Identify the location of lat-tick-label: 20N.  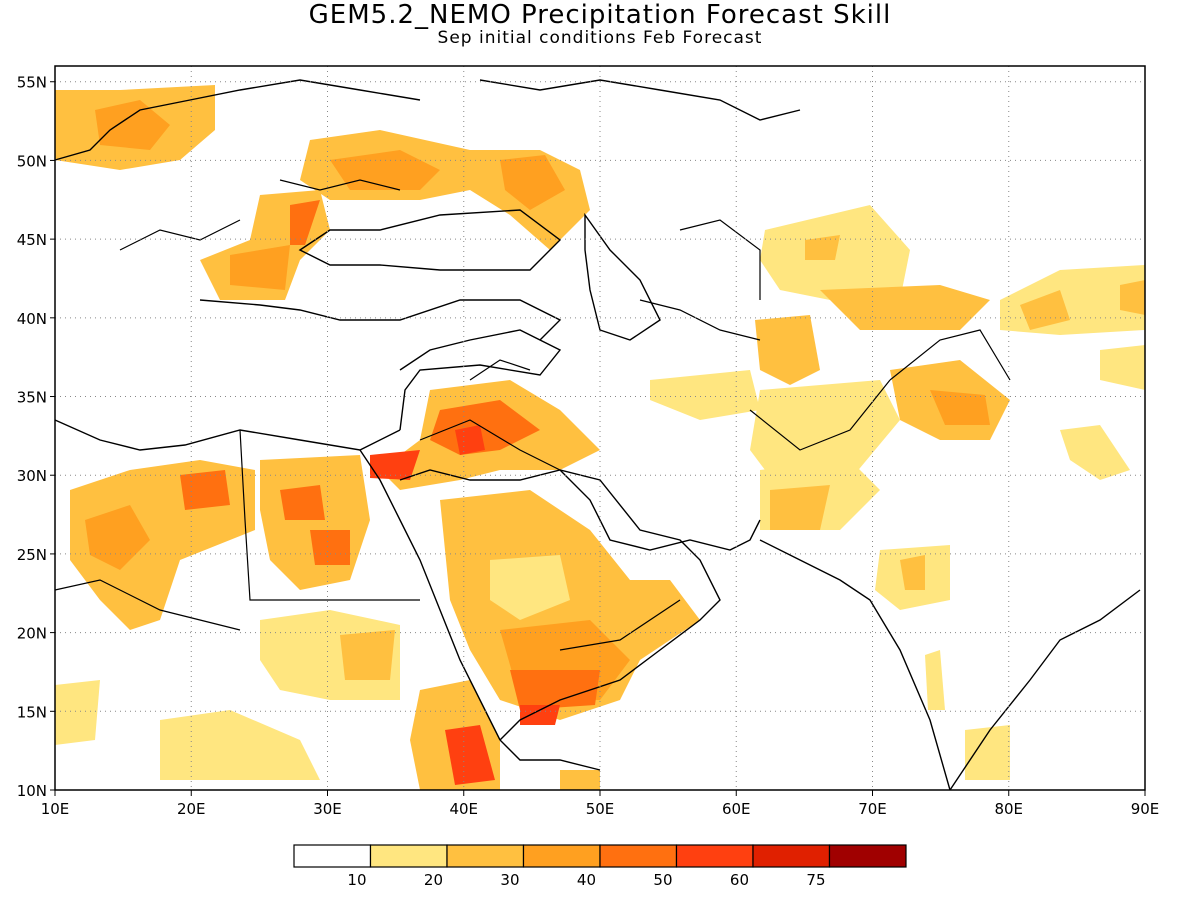
(32, 634).